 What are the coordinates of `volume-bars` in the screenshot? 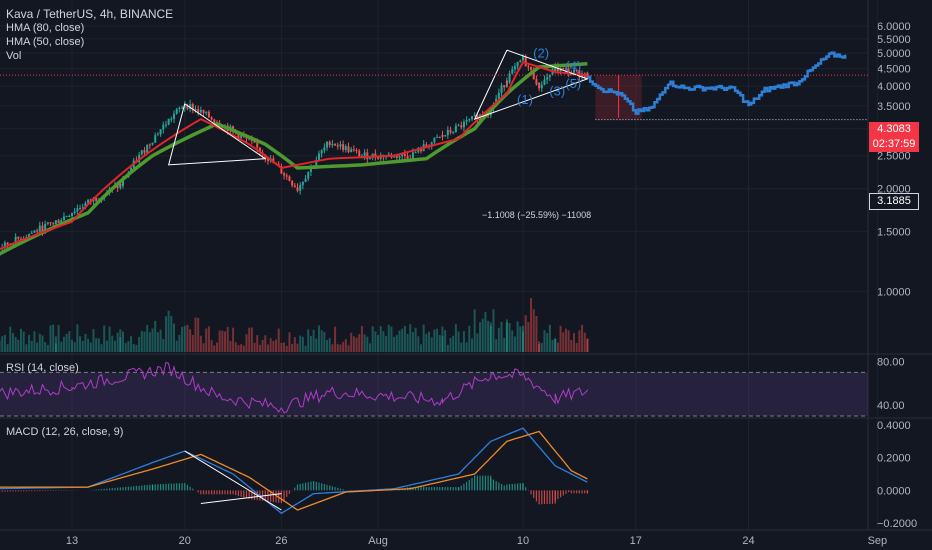 It's located at (294, 325).